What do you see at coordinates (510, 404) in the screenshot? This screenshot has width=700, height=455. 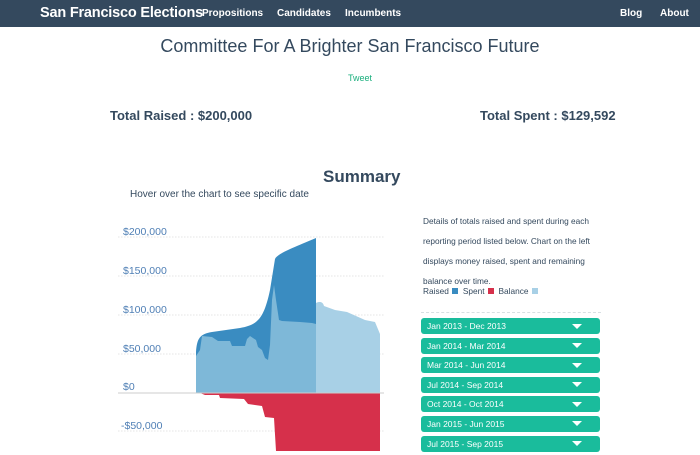 I see `period-toggle: Oct 2014 - Oct 2014` at bounding box center [510, 404].